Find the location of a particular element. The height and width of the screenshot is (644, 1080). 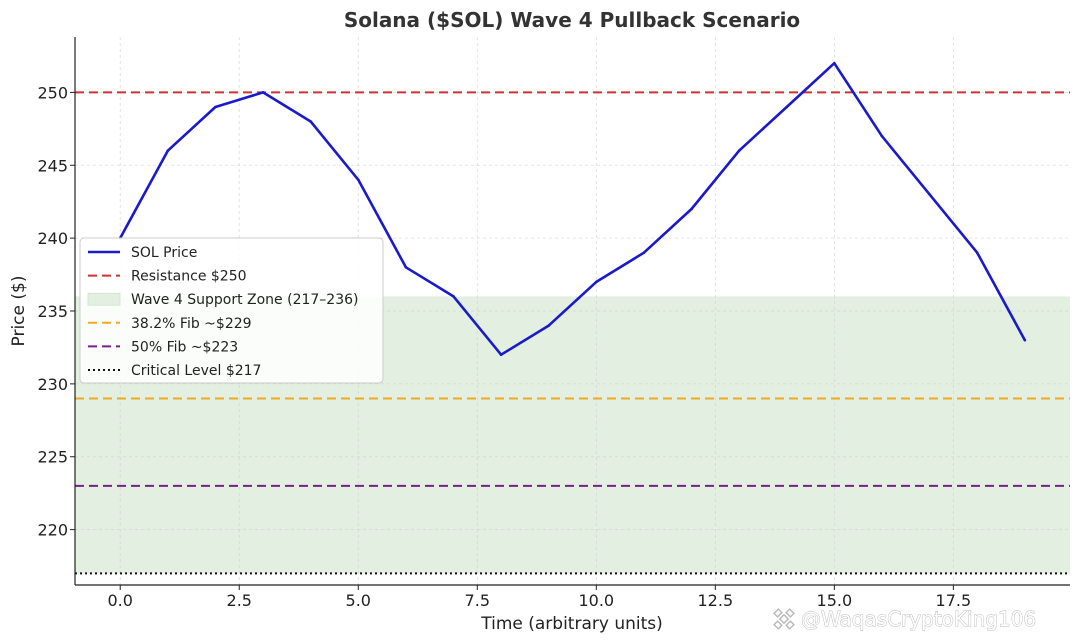

x-tick-label-1: 2.5 is located at coordinates (239, 600).